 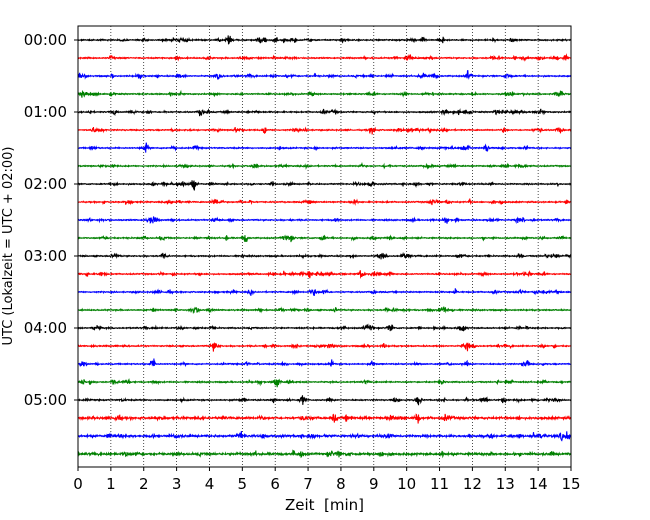 What do you see at coordinates (45, 40) in the screenshot?
I see `y-tick-label: 00:00` at bounding box center [45, 40].